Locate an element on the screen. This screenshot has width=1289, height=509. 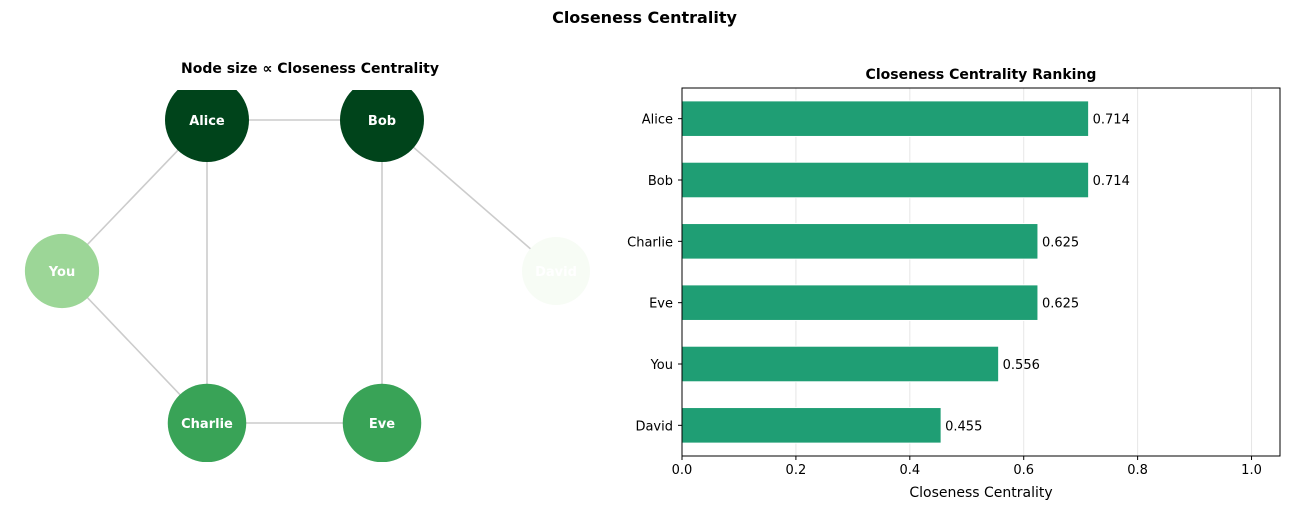
bar-you is located at coordinates (840, 364).